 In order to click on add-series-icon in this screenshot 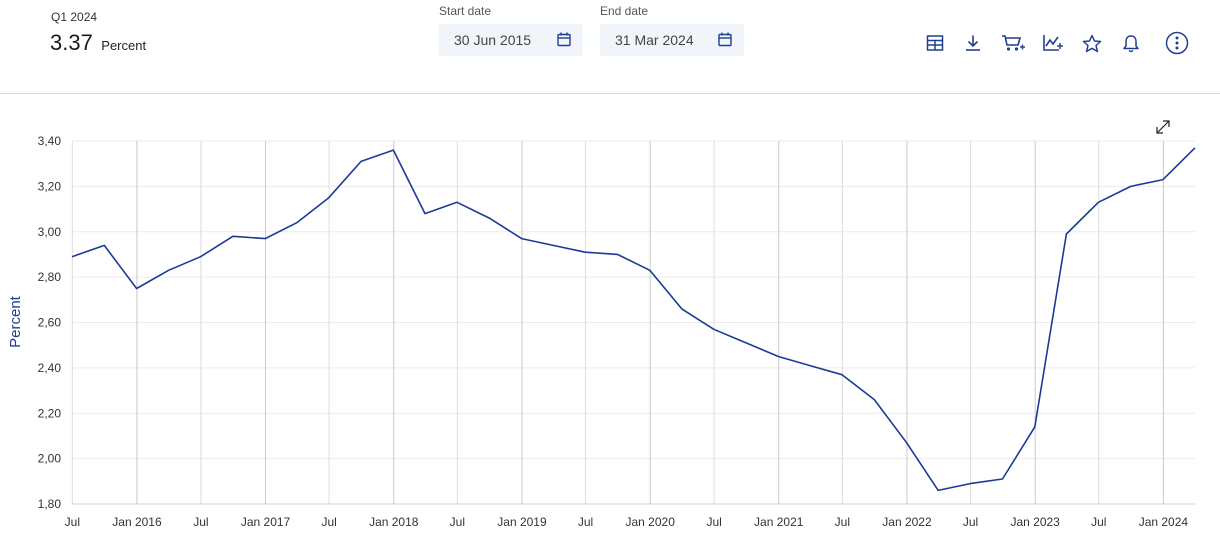, I will do `click(1053, 43)`.